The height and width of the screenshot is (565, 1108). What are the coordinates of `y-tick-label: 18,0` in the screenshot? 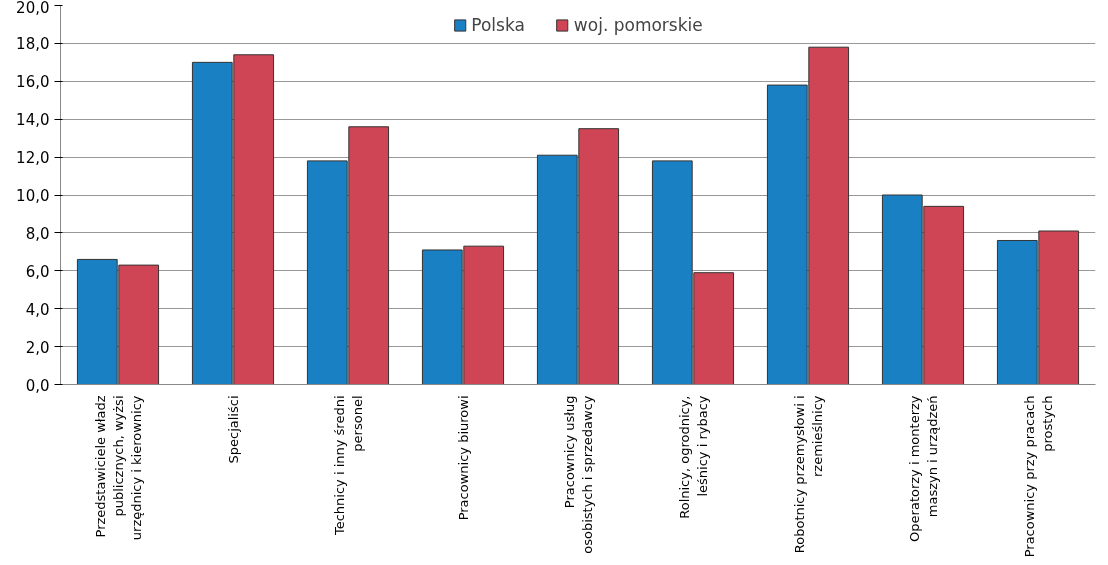 It's located at (33, 44).